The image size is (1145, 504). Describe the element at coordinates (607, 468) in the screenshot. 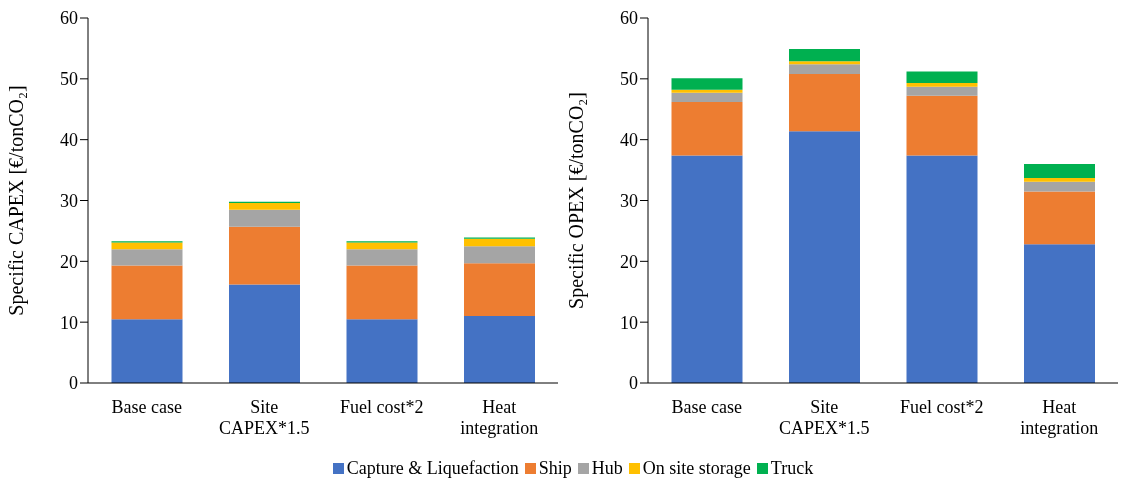

I see `legend-label: Hub` at that location.